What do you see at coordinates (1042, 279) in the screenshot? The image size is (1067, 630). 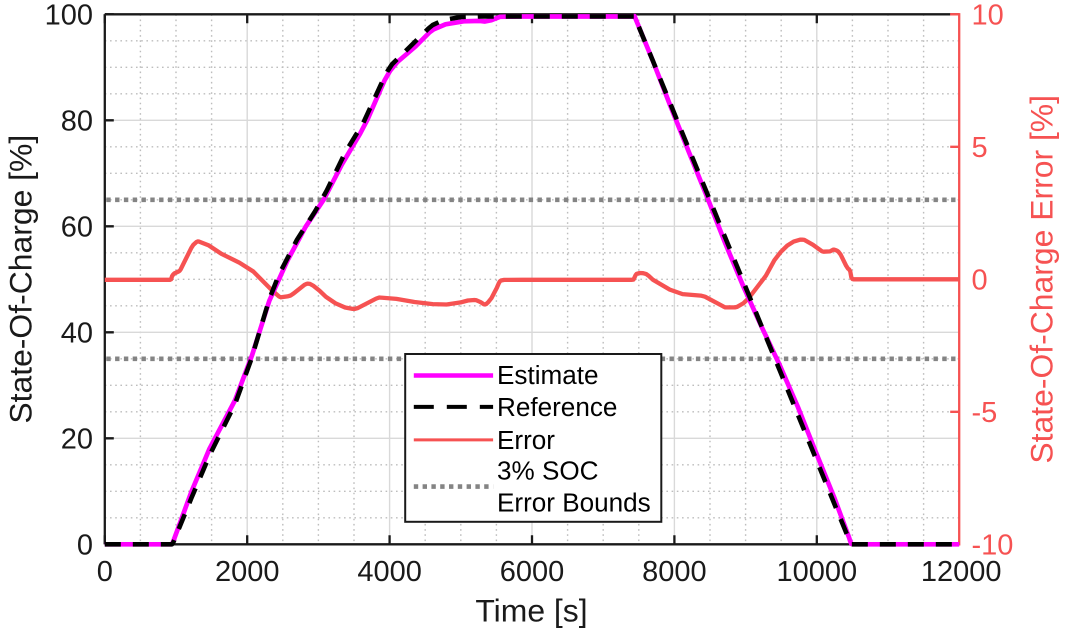 I see `svg-text: State-Of-Charge Error [%]` at bounding box center [1042, 279].